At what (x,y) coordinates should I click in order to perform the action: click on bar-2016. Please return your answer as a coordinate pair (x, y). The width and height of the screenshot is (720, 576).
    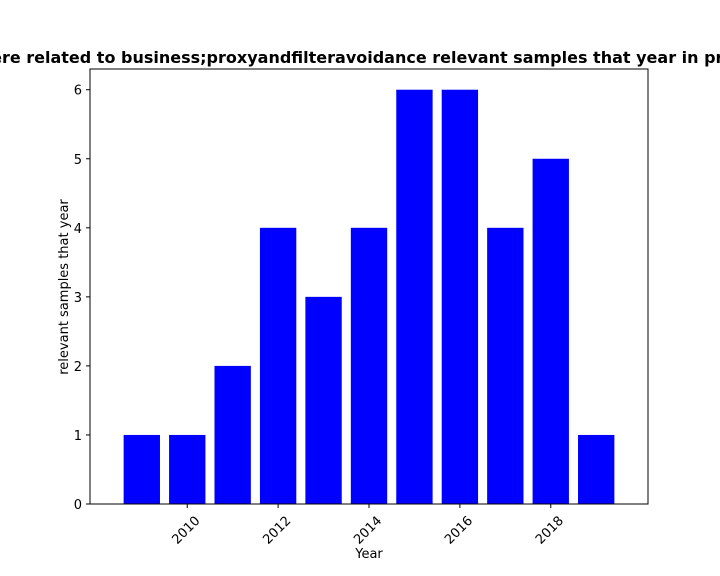
    Looking at the image, I should click on (460, 296).